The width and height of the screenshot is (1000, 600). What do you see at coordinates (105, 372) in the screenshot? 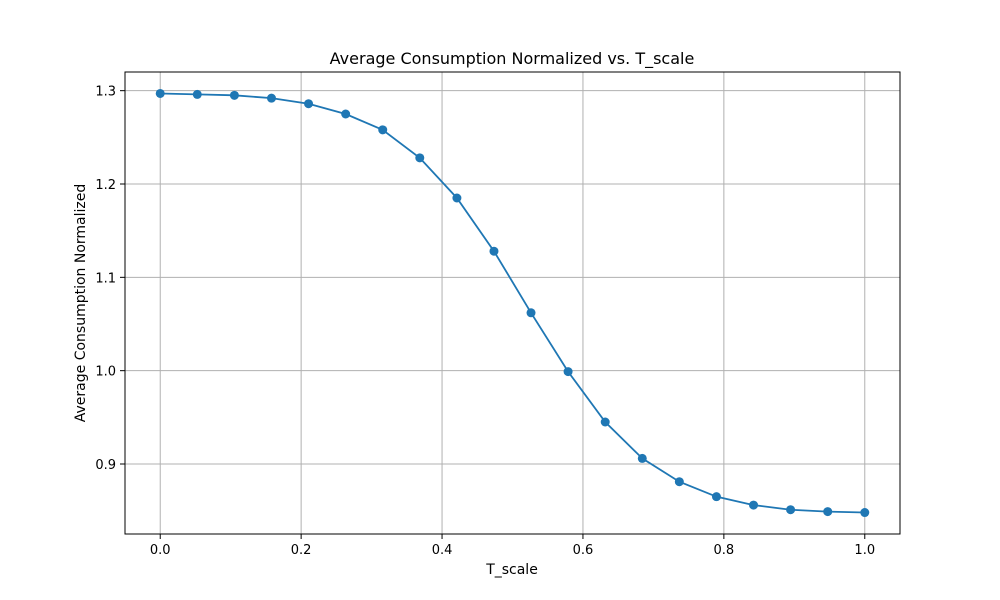
I see `y-tick-label: 1.0` at bounding box center [105, 372].